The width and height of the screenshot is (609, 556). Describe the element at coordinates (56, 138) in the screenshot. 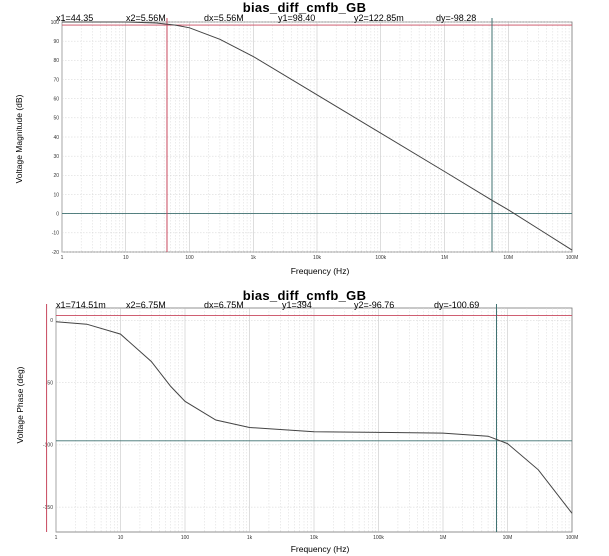

I see `y-tick-label: 40` at that location.